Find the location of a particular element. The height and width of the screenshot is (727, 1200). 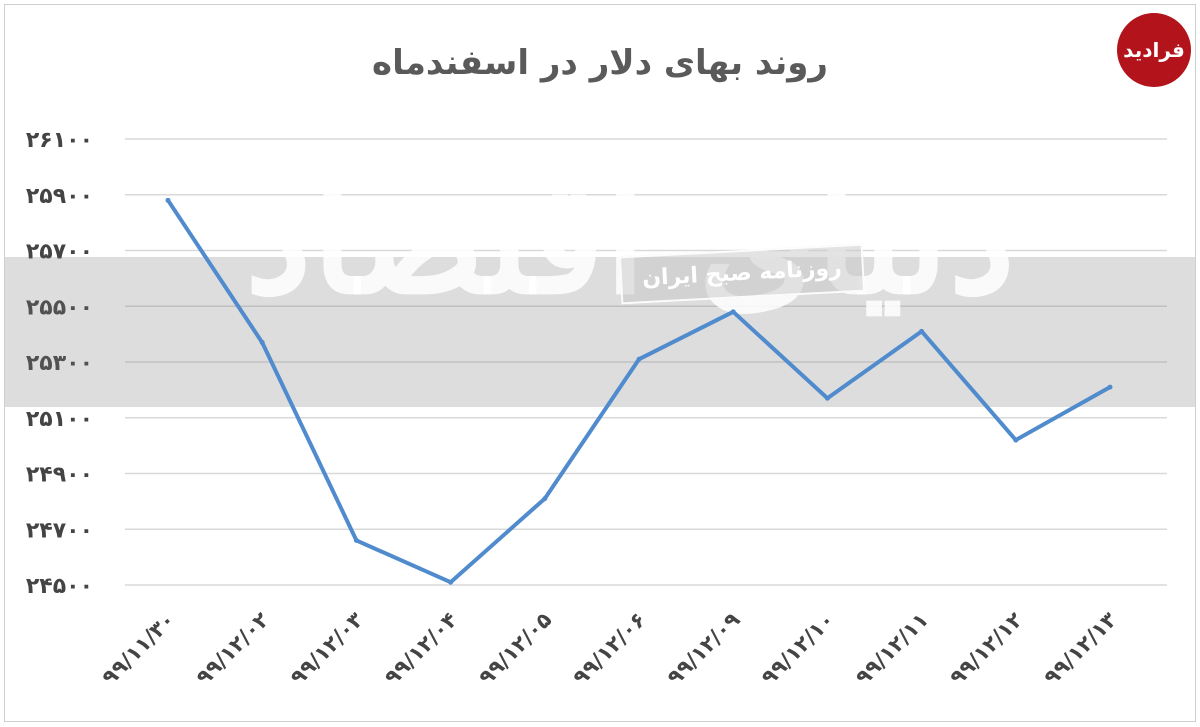

y-tick-label: ۲۵۵۰۰ is located at coordinates (59, 307).